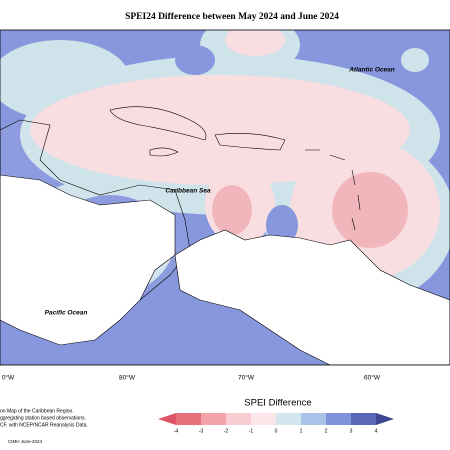 The width and height of the screenshot is (450, 450). I want to click on longitude-label: 60°W, so click(372, 378).